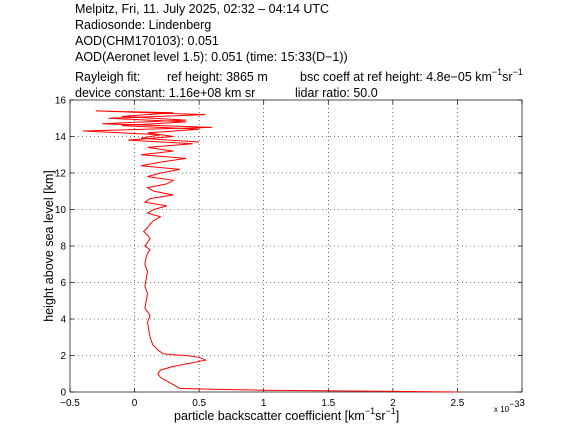 The width and height of the screenshot is (576, 432). Describe the element at coordinates (70, 403) in the screenshot. I see `x-tick-label: −0.5` at that location.